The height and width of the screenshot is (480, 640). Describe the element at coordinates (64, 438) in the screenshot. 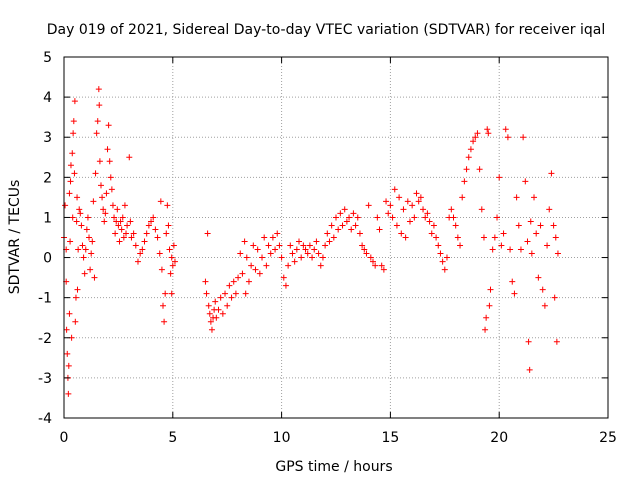

I see `x-tick-label: 0` at that location.